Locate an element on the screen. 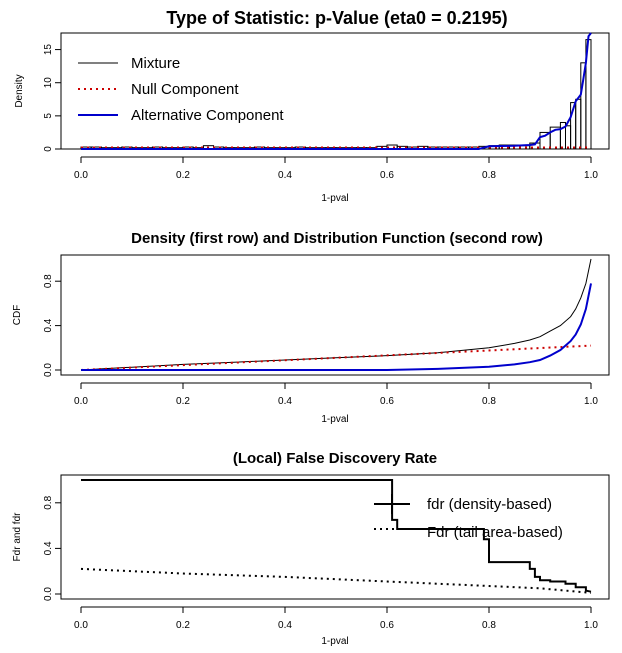 This screenshot has height=653, width=622. y-tick-label: 0 is located at coordinates (48, 149).